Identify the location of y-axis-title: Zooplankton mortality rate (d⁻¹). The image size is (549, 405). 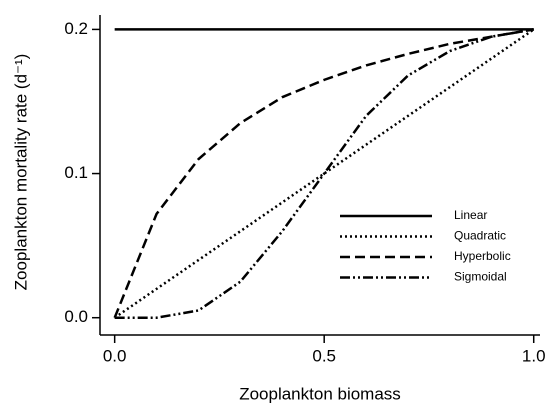
(20, 172).